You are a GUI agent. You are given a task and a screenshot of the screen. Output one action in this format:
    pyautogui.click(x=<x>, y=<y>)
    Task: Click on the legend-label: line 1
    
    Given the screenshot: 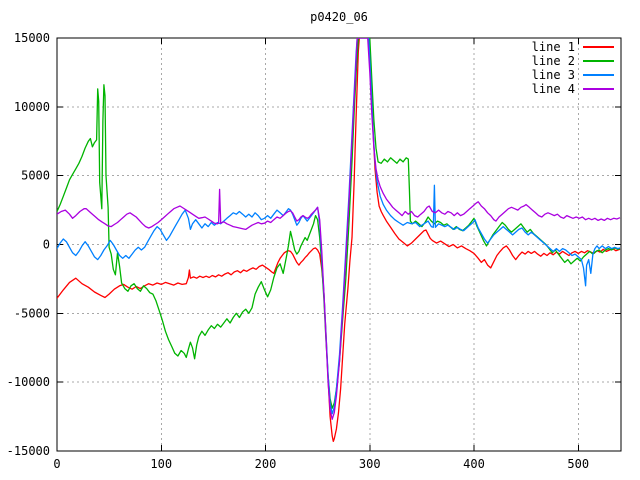 What is the action you would take?
    pyautogui.click(x=553, y=47)
    